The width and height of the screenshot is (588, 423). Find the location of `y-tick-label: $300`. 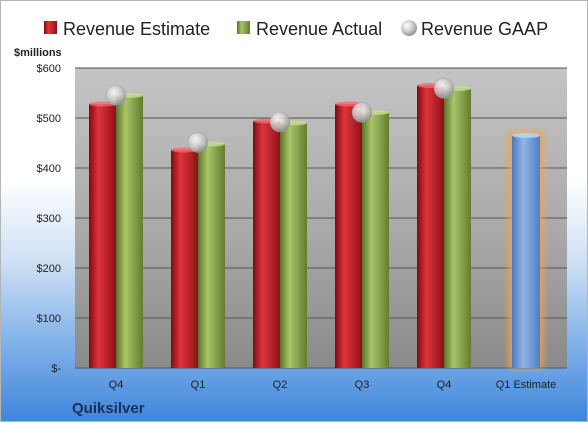

y-tick-label: $300 is located at coordinates (49, 219).